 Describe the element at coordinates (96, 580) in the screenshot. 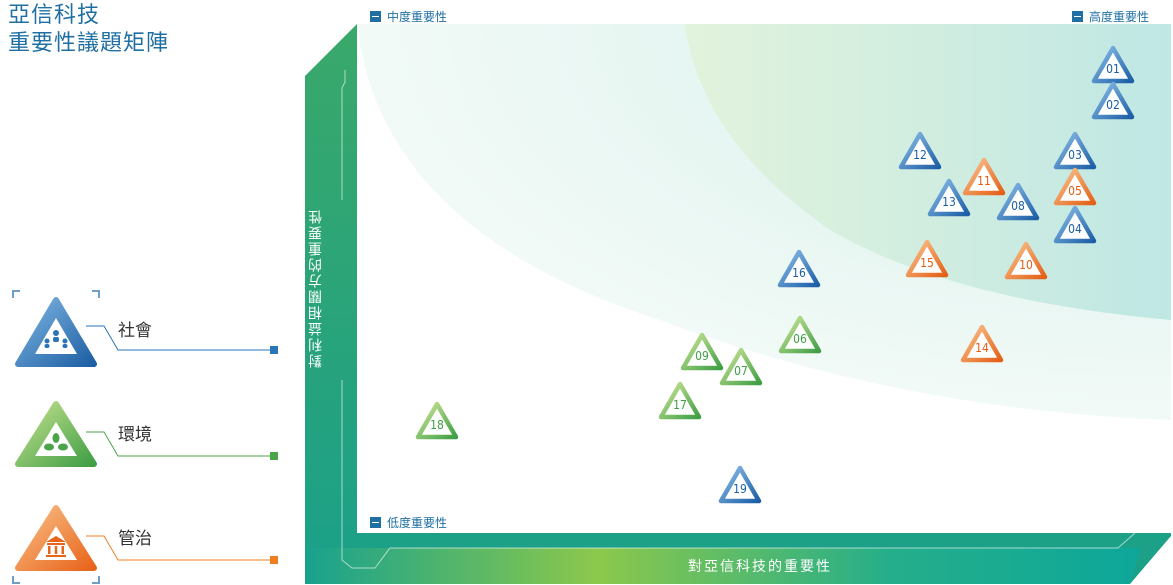

I see `legend-bracket-bottom-right` at that location.